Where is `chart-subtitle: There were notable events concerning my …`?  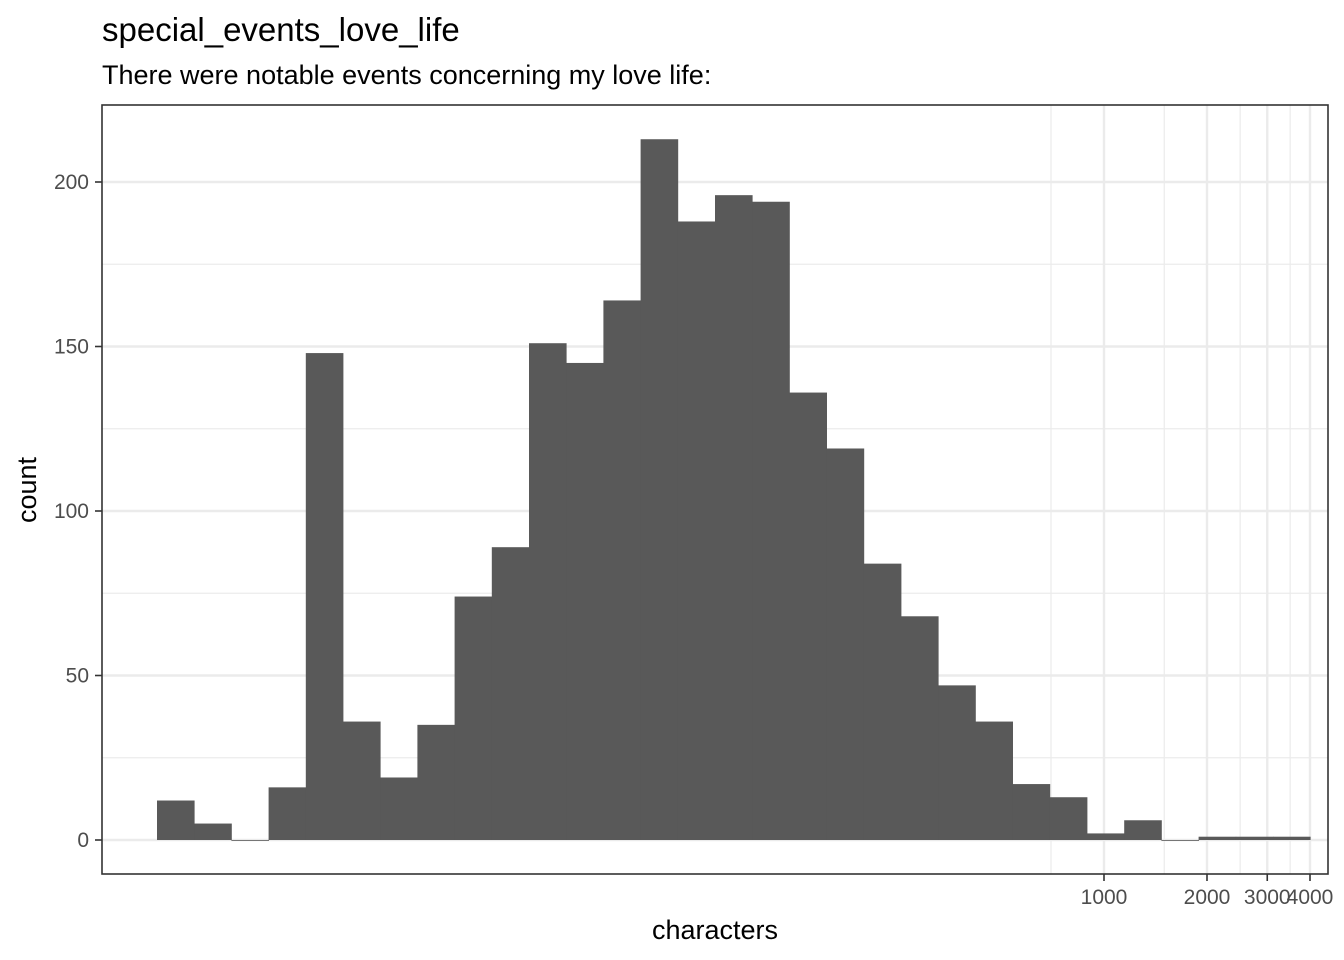
chart-subtitle: There were notable events concerning my … is located at coordinates (406, 75).